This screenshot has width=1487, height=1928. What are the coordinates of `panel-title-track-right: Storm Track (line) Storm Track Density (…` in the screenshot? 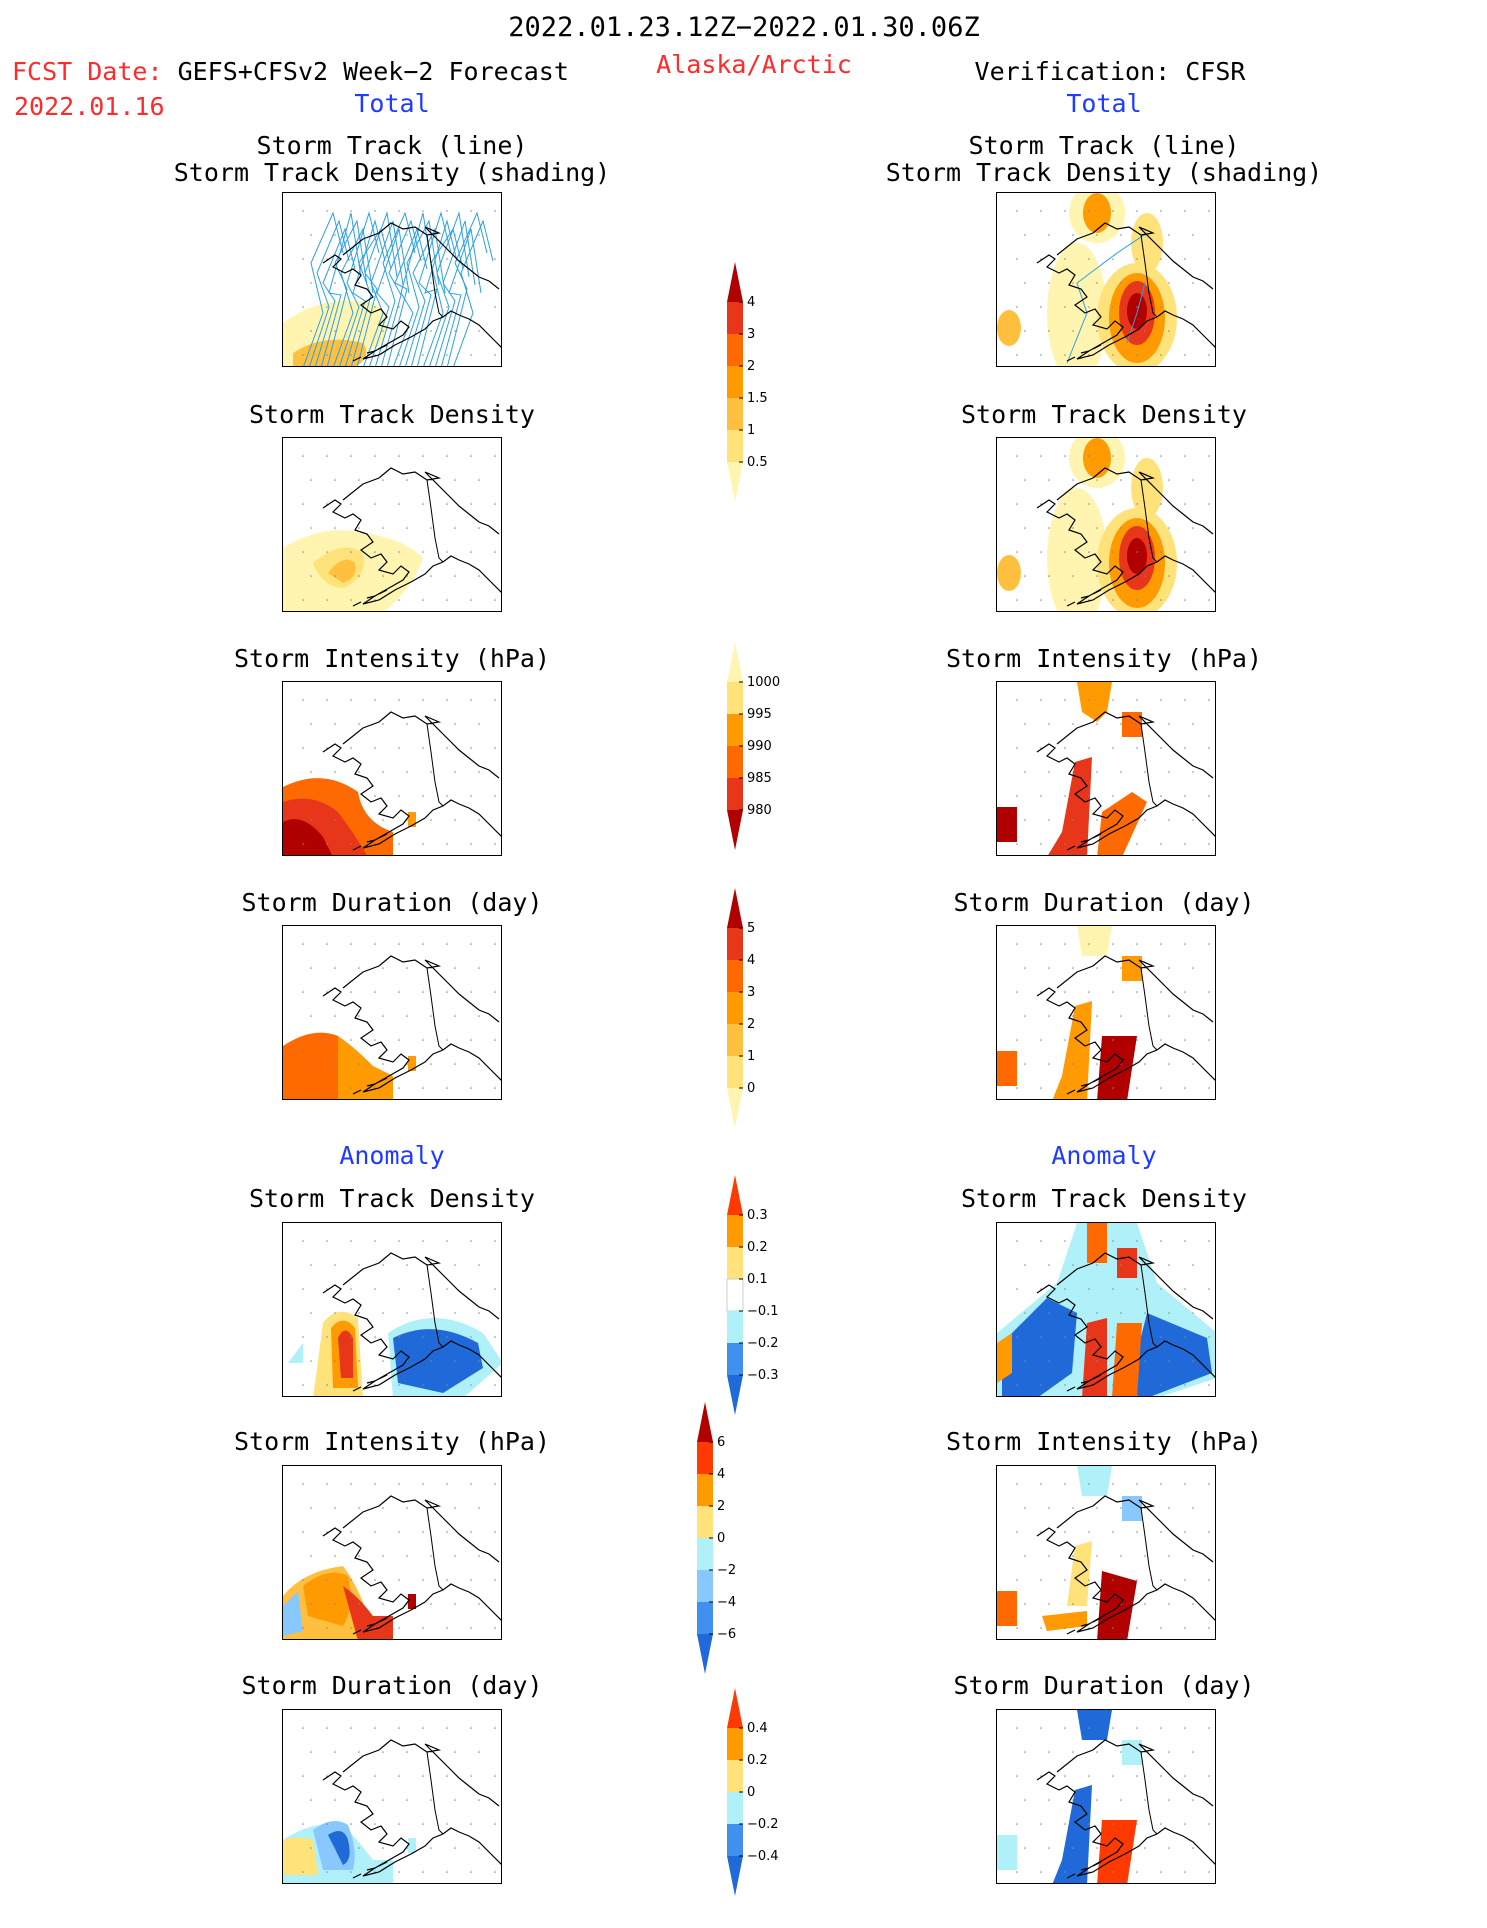 It's located at (1104, 159).